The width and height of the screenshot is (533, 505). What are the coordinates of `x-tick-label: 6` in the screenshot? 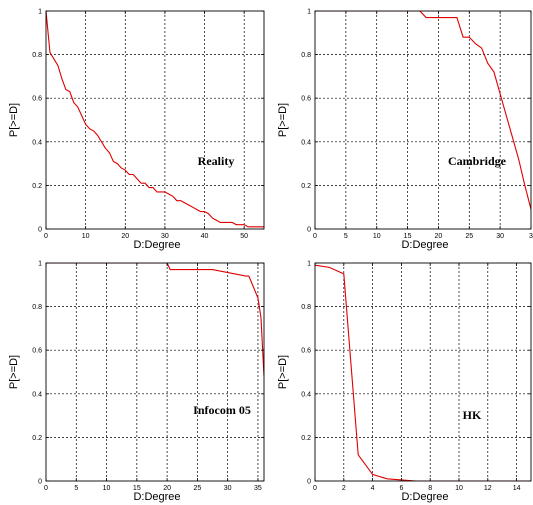 It's located at (401, 488).